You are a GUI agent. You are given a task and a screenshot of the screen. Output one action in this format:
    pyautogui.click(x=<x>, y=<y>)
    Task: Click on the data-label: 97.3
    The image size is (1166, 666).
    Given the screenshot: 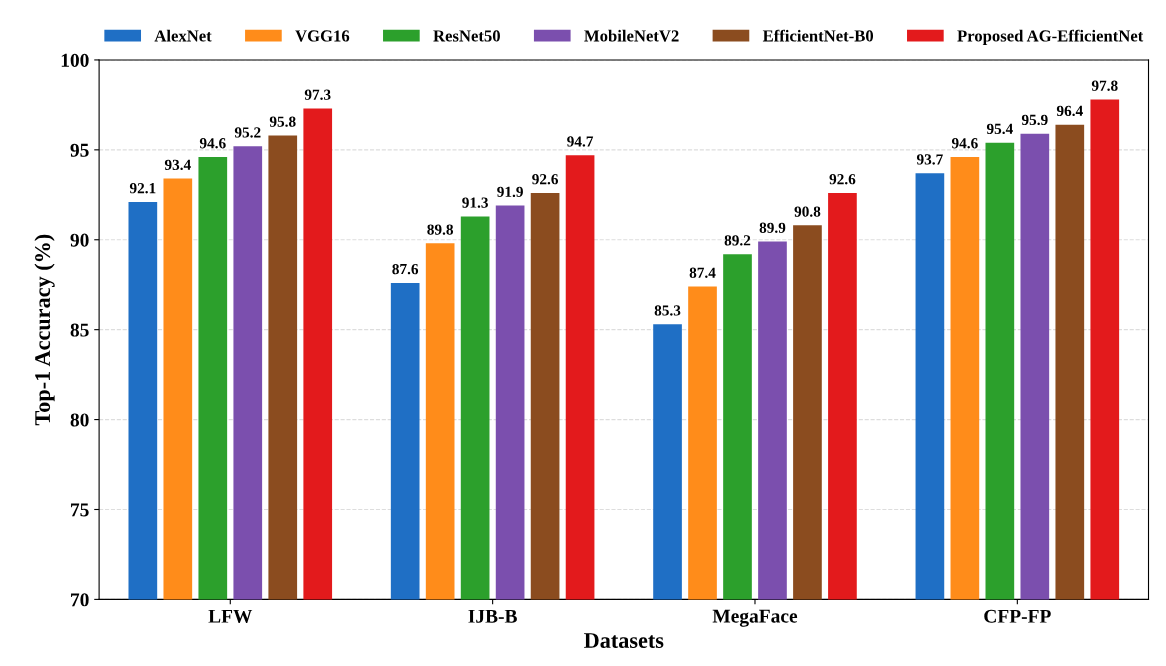 What is the action you would take?
    pyautogui.click(x=317, y=94)
    